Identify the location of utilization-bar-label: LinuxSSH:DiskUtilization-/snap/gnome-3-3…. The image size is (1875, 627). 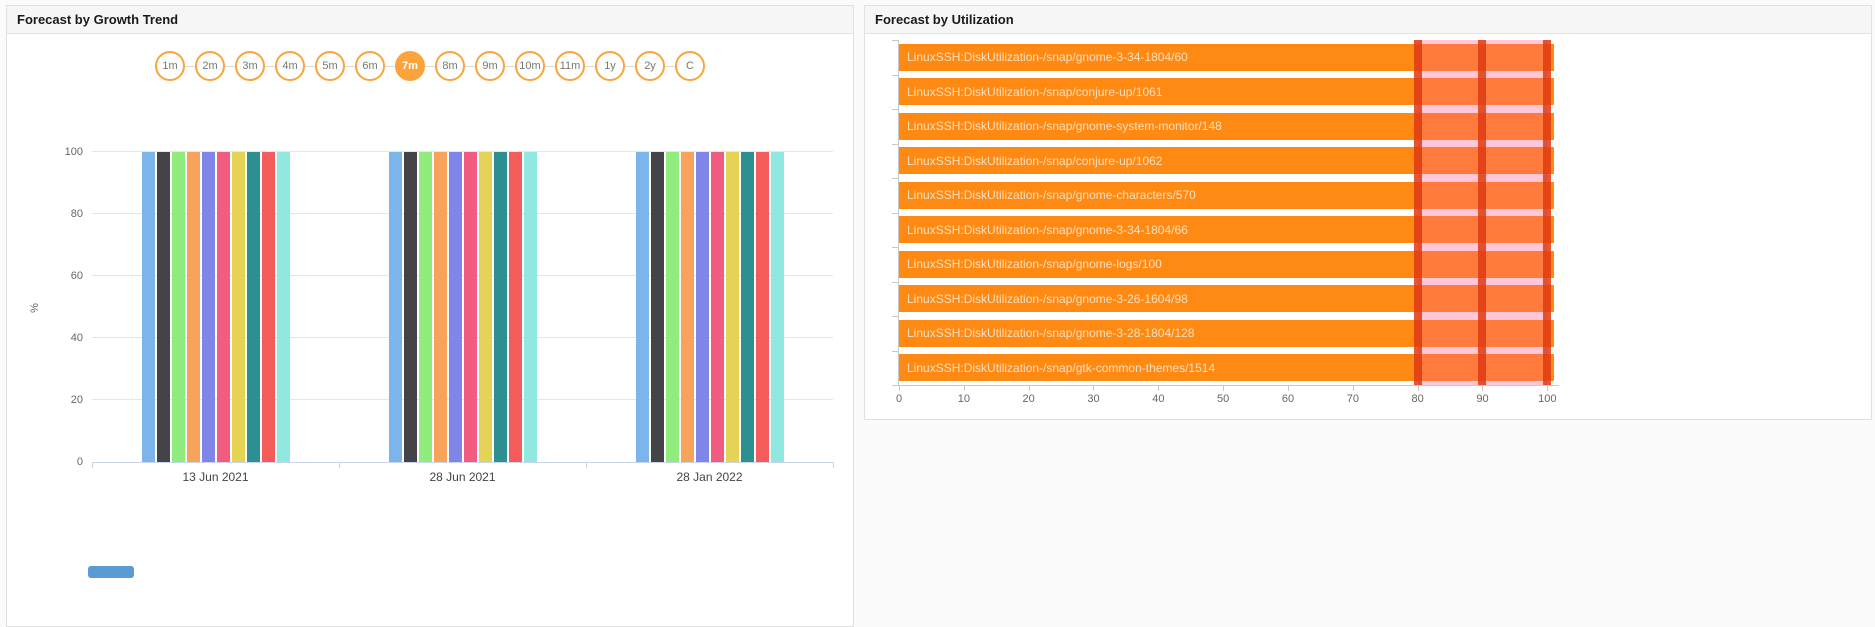
(1047, 229).